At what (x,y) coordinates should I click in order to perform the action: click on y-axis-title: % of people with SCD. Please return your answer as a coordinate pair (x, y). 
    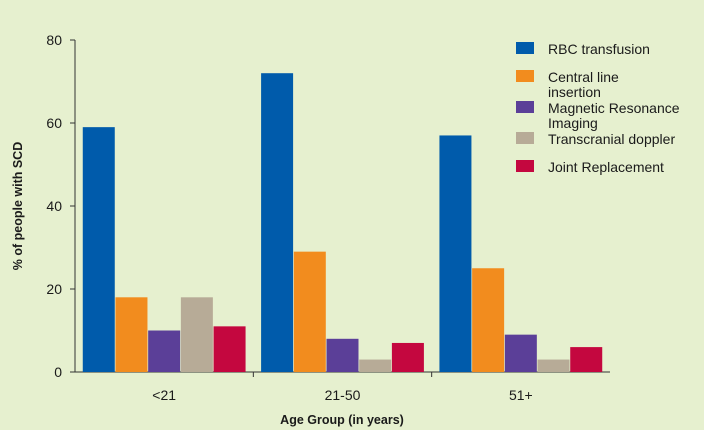
    Looking at the image, I should click on (18, 206).